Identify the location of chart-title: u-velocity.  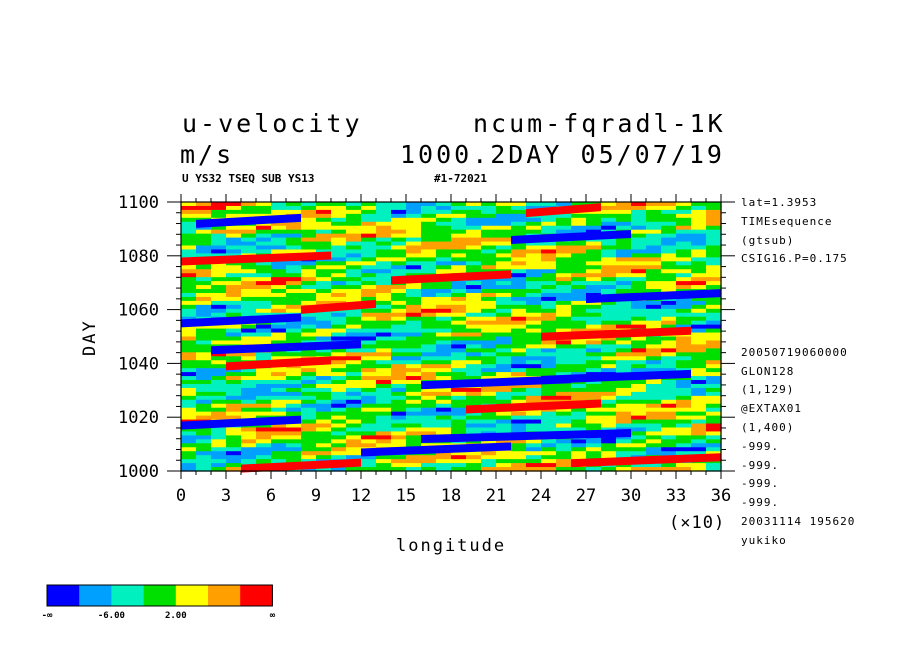
(272, 123).